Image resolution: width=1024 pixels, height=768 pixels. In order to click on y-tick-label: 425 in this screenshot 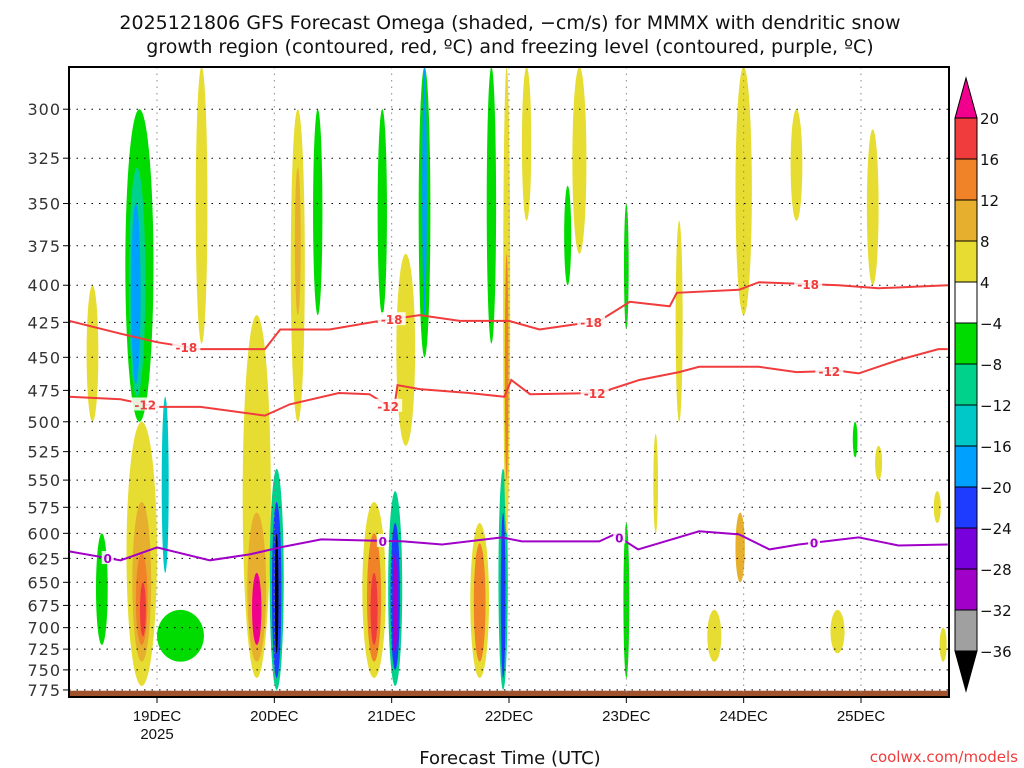, I will do `click(44, 322)`.